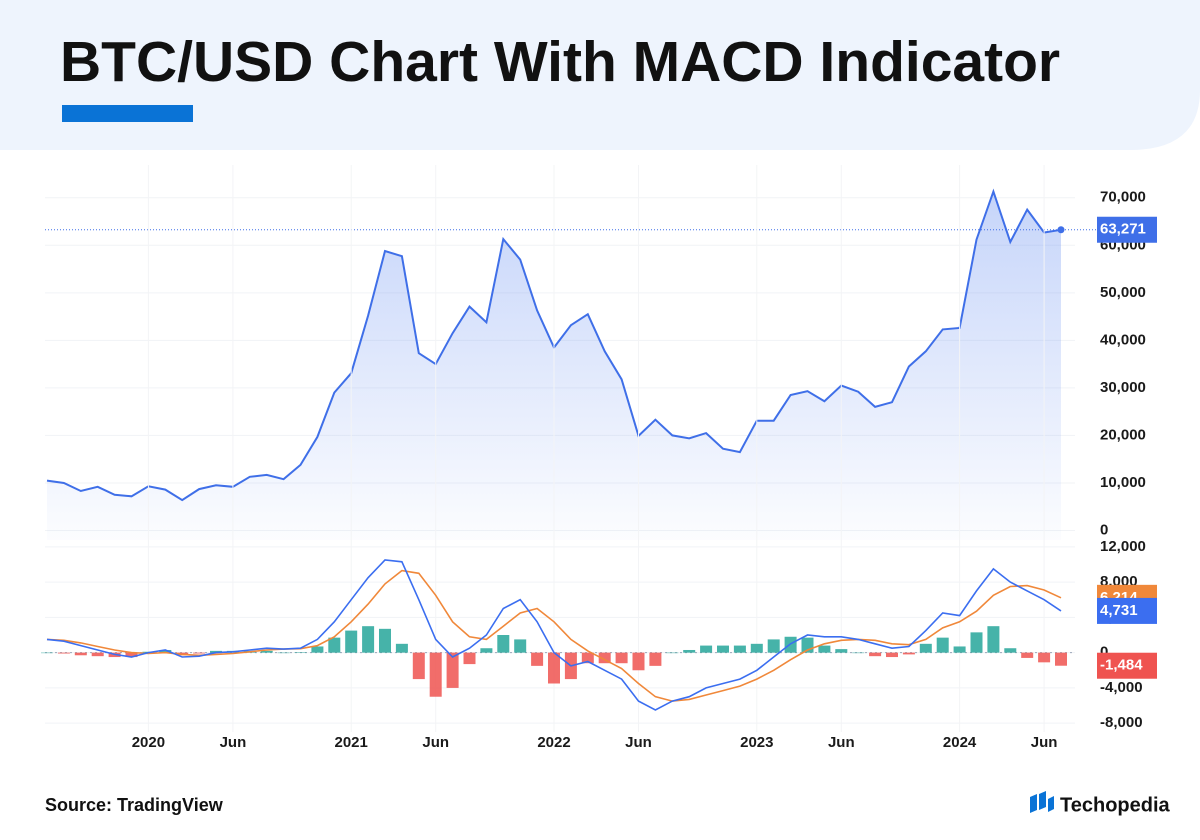 This screenshot has width=1200, height=840. I want to click on x-tick-label: 2024, so click(960, 742).